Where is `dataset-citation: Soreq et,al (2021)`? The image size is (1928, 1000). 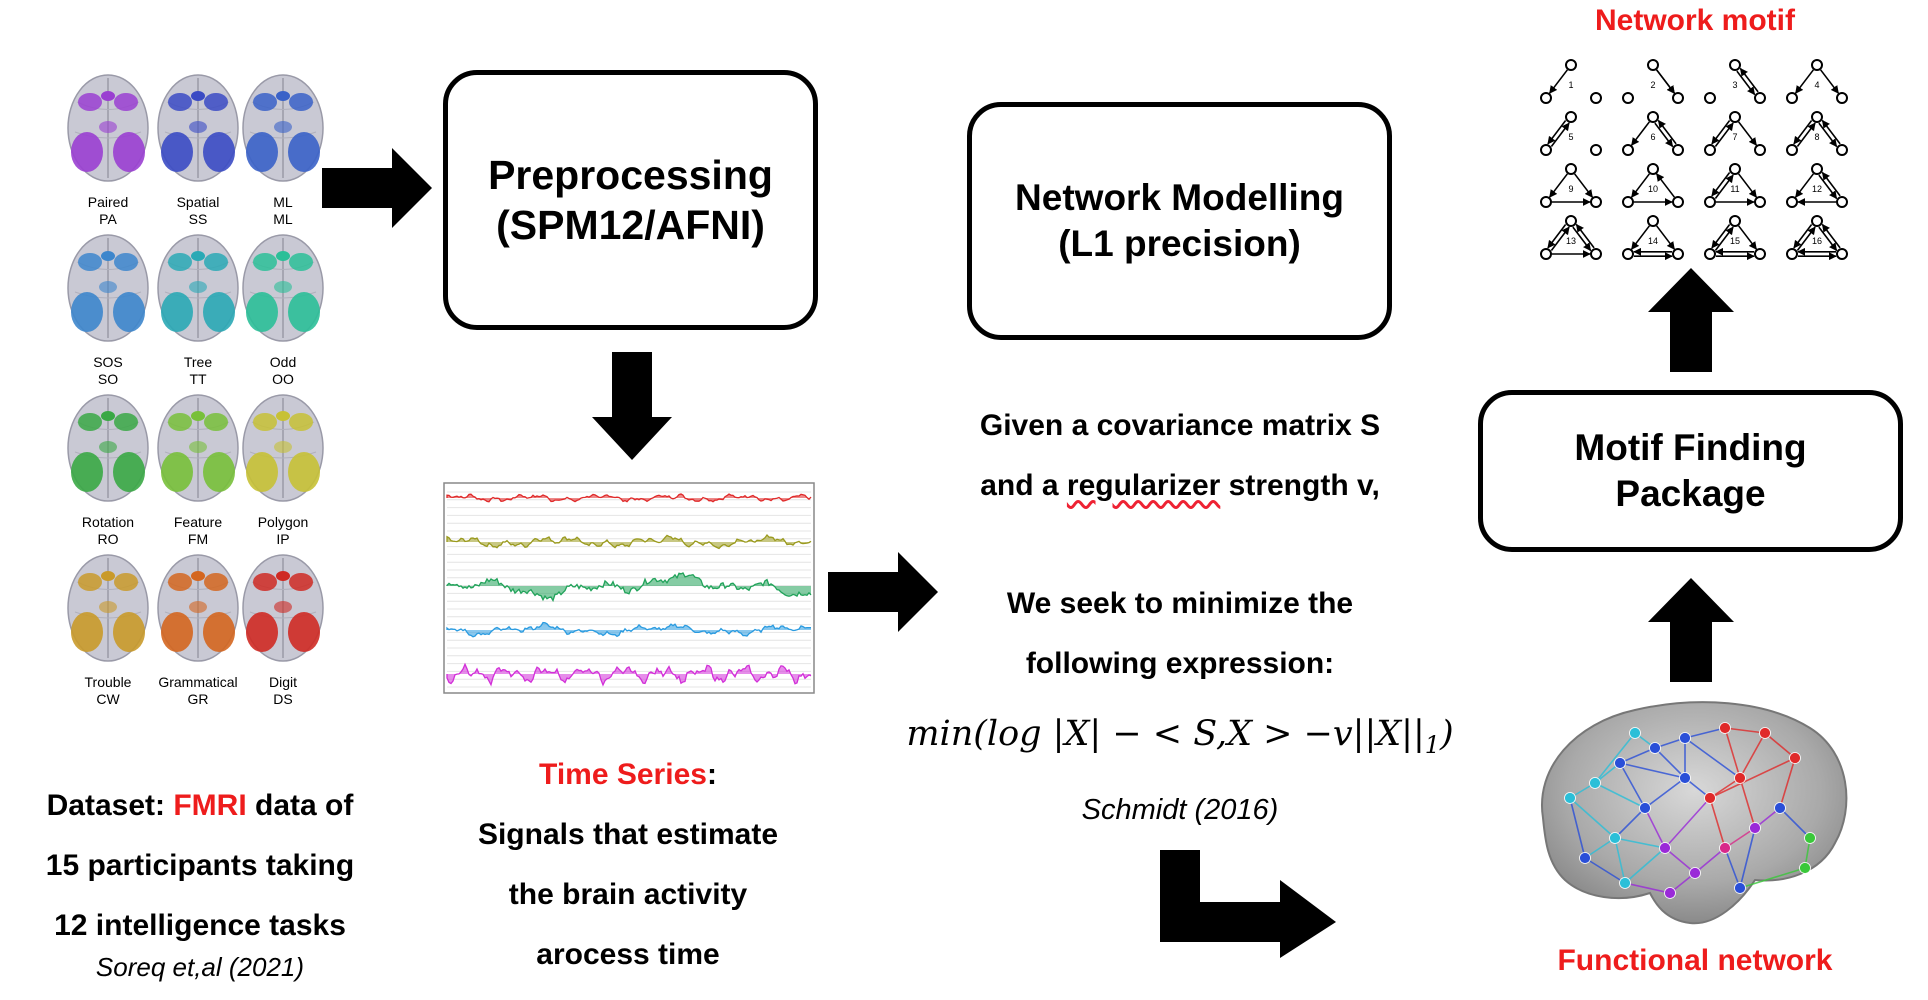
dataset-citation: Soreq et,al (2021) is located at coordinates (200, 967).